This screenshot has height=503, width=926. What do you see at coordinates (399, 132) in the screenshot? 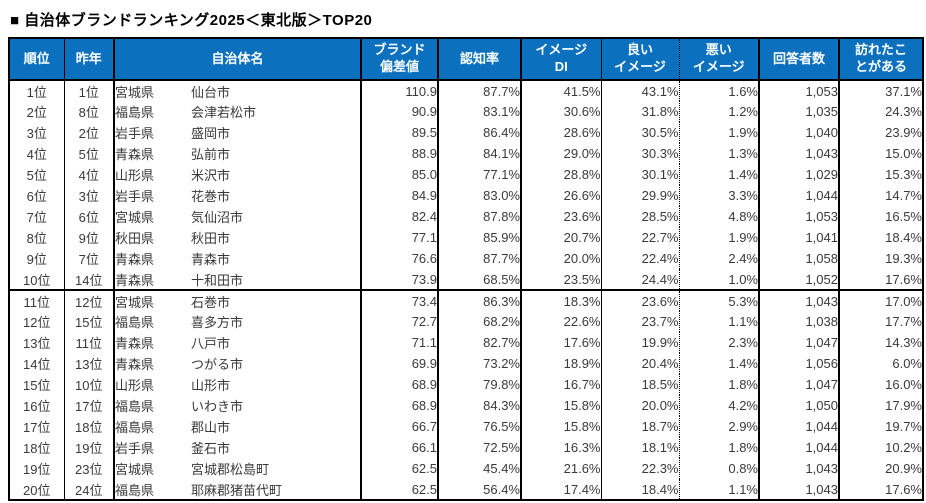
I see `brand-score-cell: 89.5` at bounding box center [399, 132].